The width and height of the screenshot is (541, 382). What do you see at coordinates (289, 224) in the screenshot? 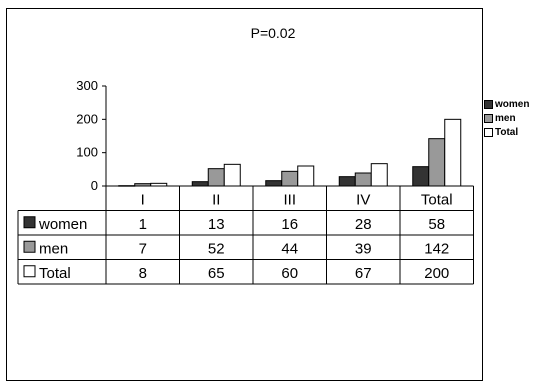
I see `table-cell: 16` at bounding box center [289, 224].